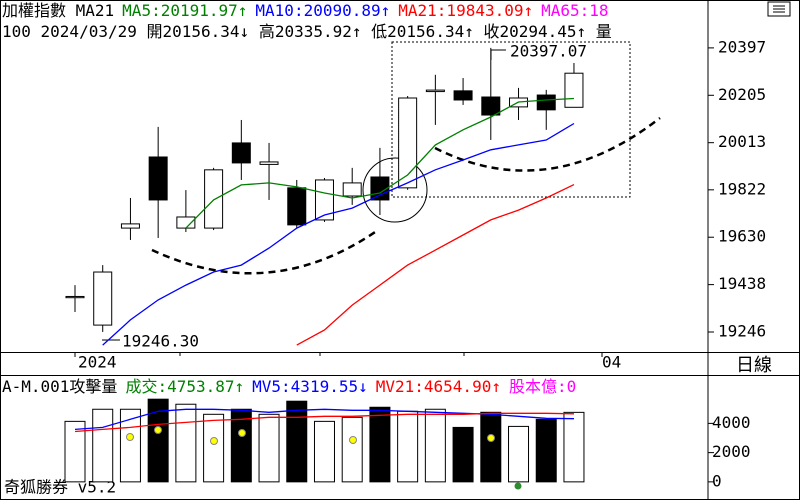 The width and height of the screenshot is (800, 500). Describe the element at coordinates (310, 386) in the screenshot. I see `header-item: MV5:4319.55↓` at that location.